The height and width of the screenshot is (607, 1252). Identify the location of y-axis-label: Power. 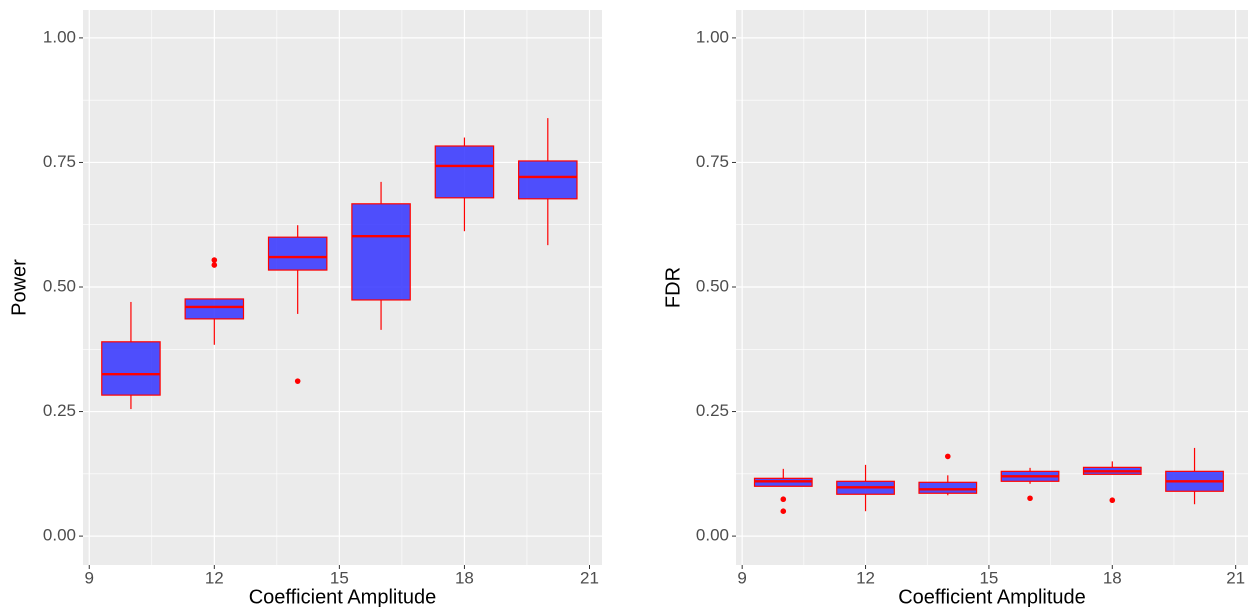
(19, 287).